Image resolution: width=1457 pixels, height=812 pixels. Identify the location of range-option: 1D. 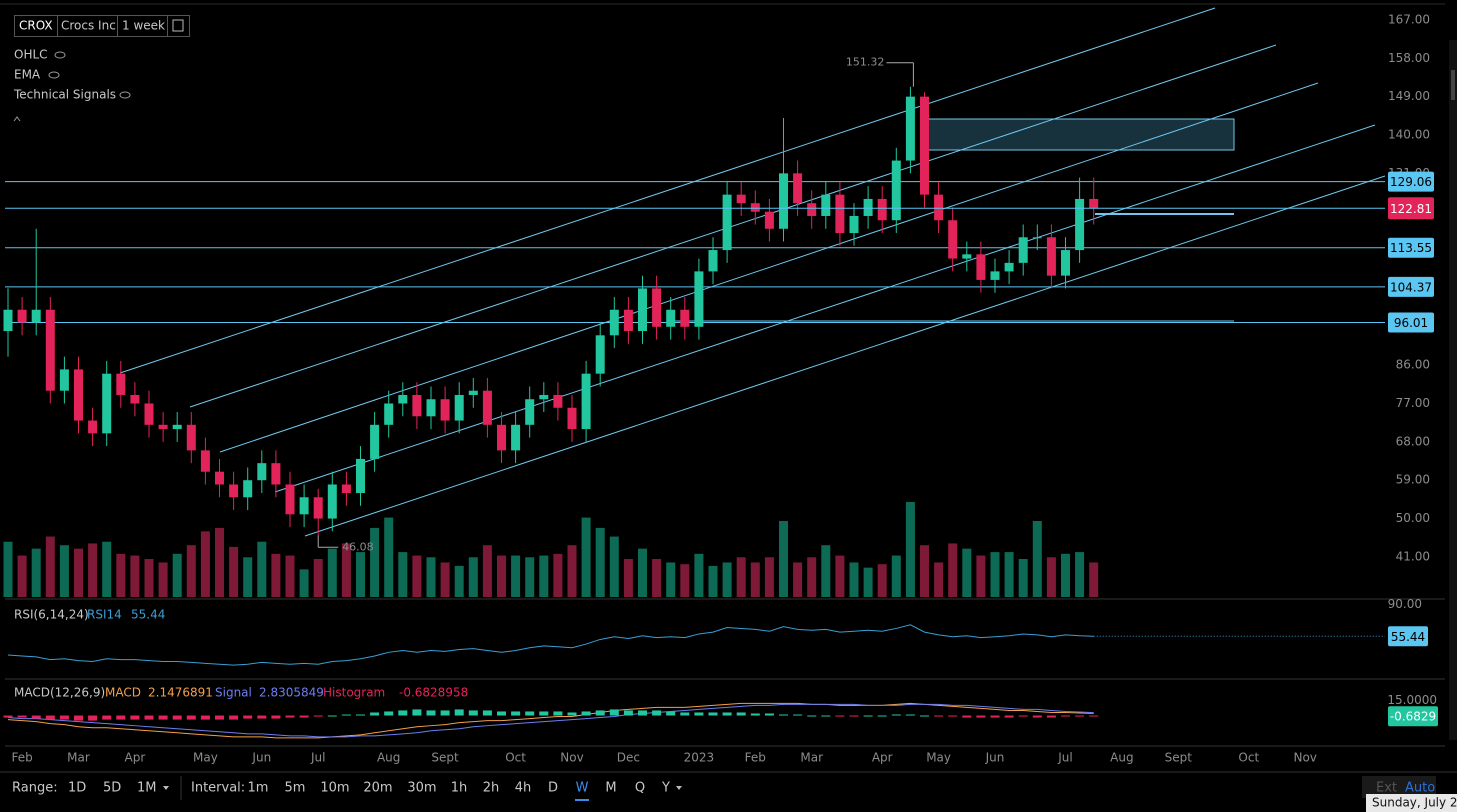
(77, 788).